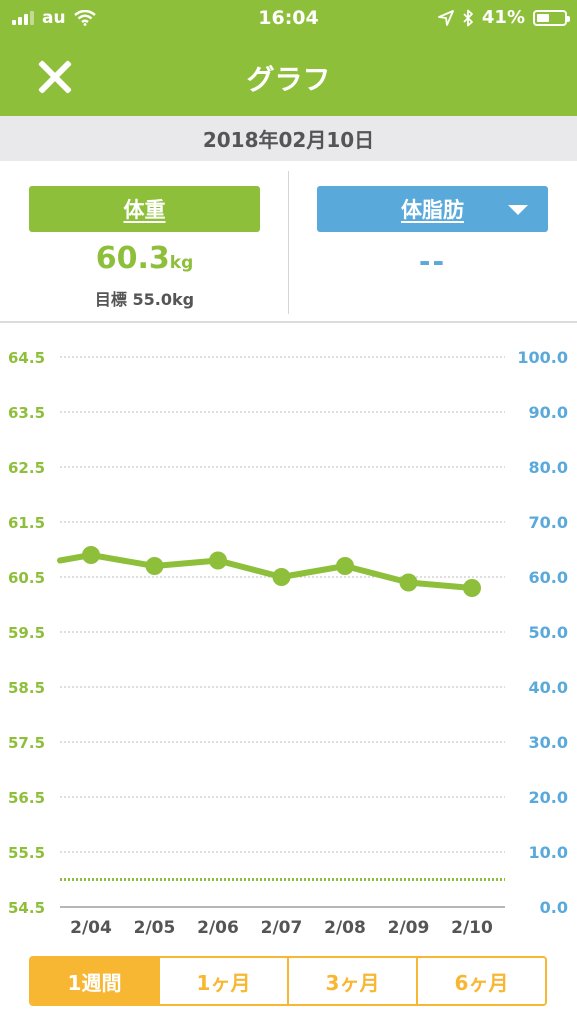 This screenshot has height=1024, width=577. Describe the element at coordinates (472, 928) in the screenshot. I see `x-axis-tick-label: 2/10` at that location.